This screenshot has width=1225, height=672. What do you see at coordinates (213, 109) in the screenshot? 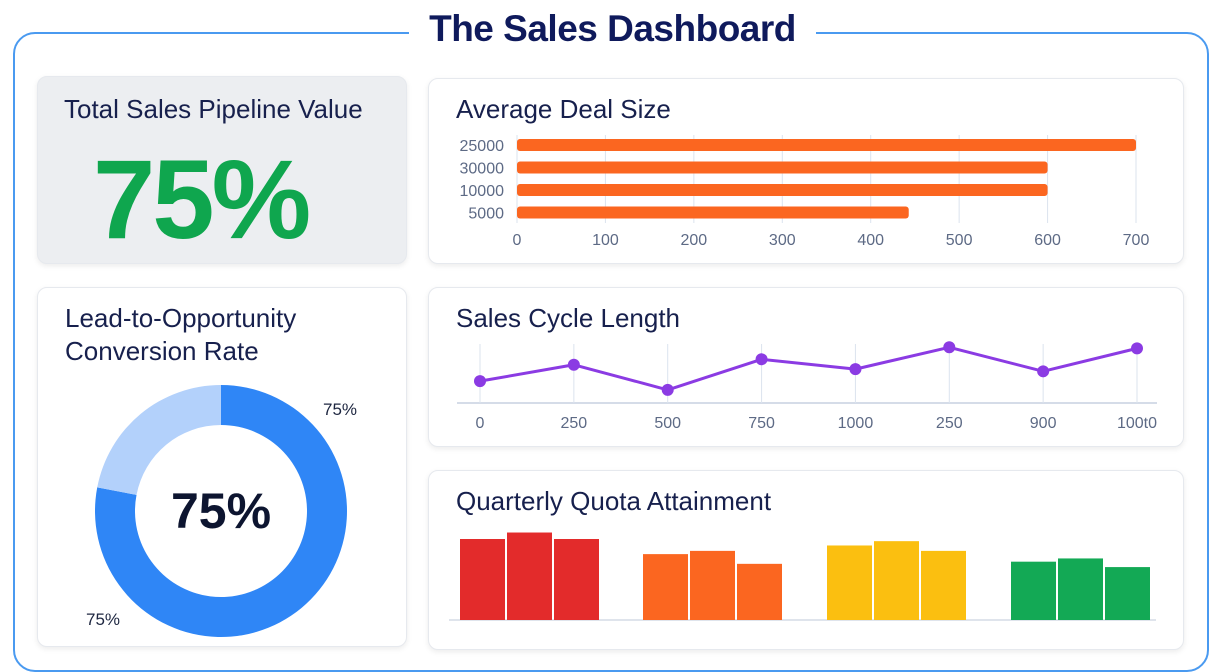
I see `kpi-label: Total Sales Pipeline Value` at bounding box center [213, 109].